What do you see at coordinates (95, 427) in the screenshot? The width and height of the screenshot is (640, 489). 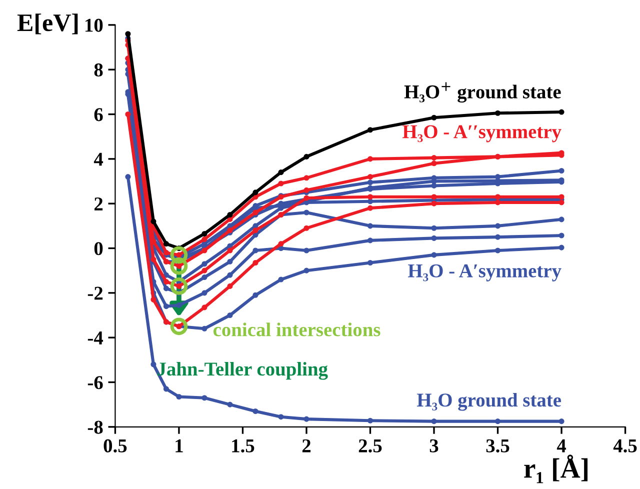 I see `y-tick-label: -8` at bounding box center [95, 427].